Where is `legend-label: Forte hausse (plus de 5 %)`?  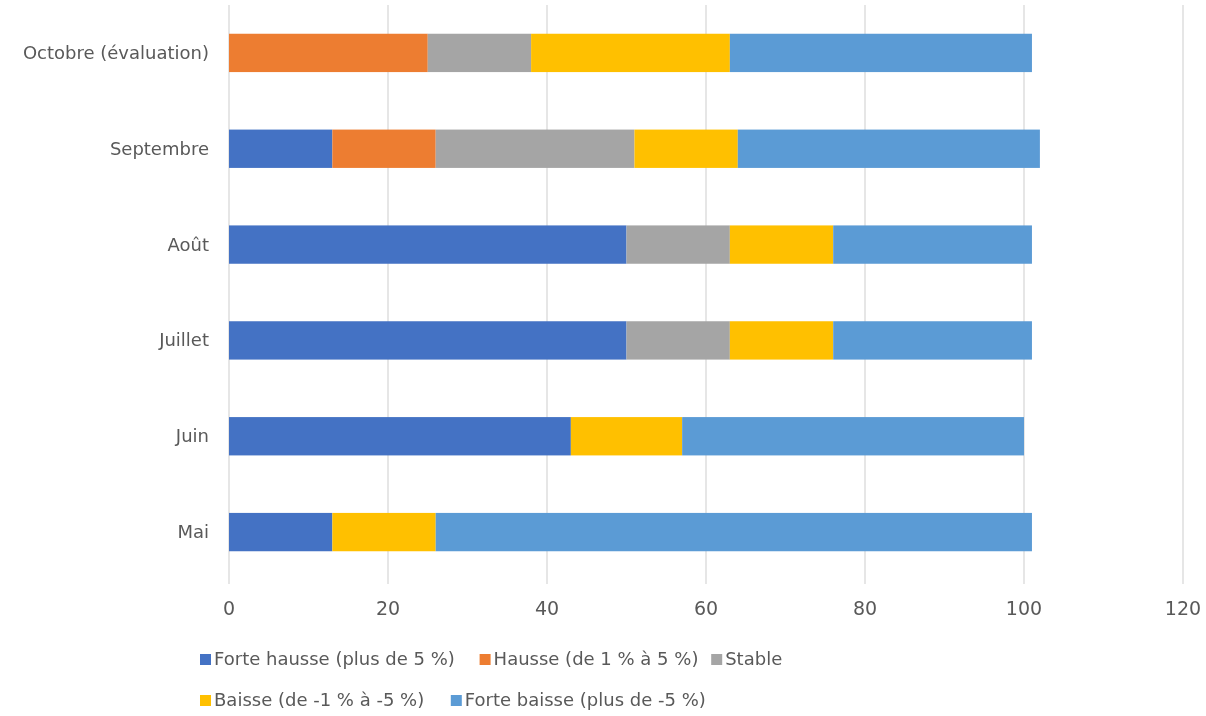
legend-label: Forte hausse (plus de 5 %) is located at coordinates (334, 658).